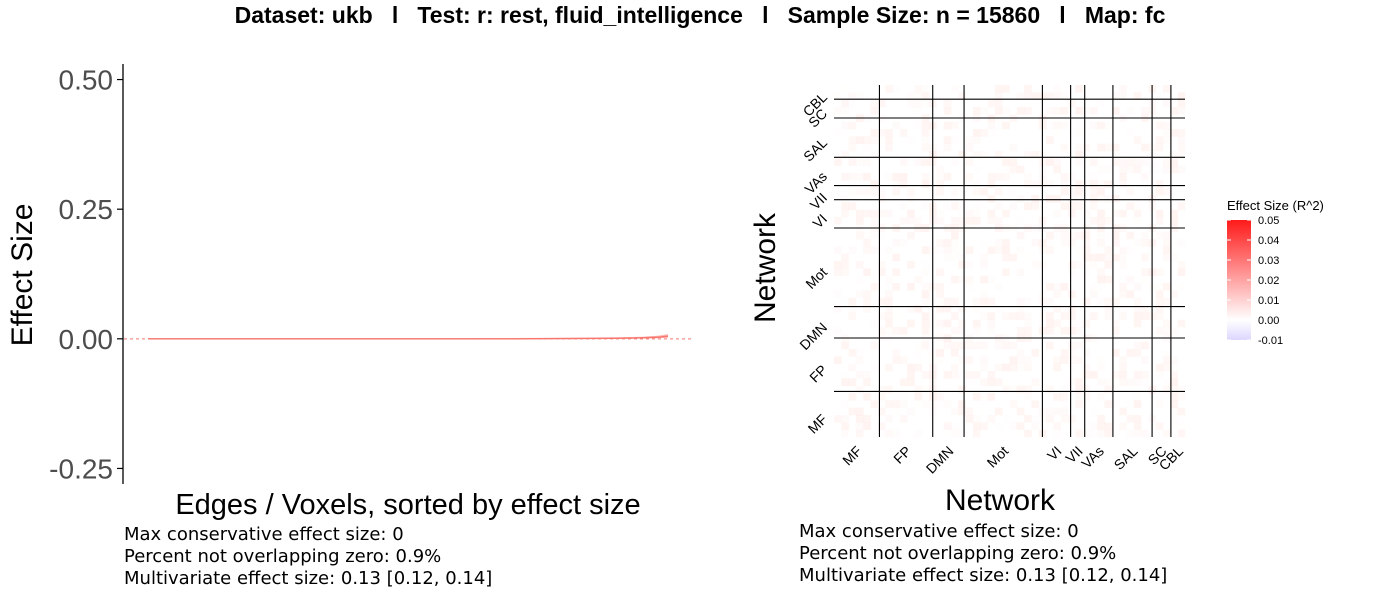 This screenshot has width=1400, height=600. I want to click on x-network-label: VI, so click(1054, 453).